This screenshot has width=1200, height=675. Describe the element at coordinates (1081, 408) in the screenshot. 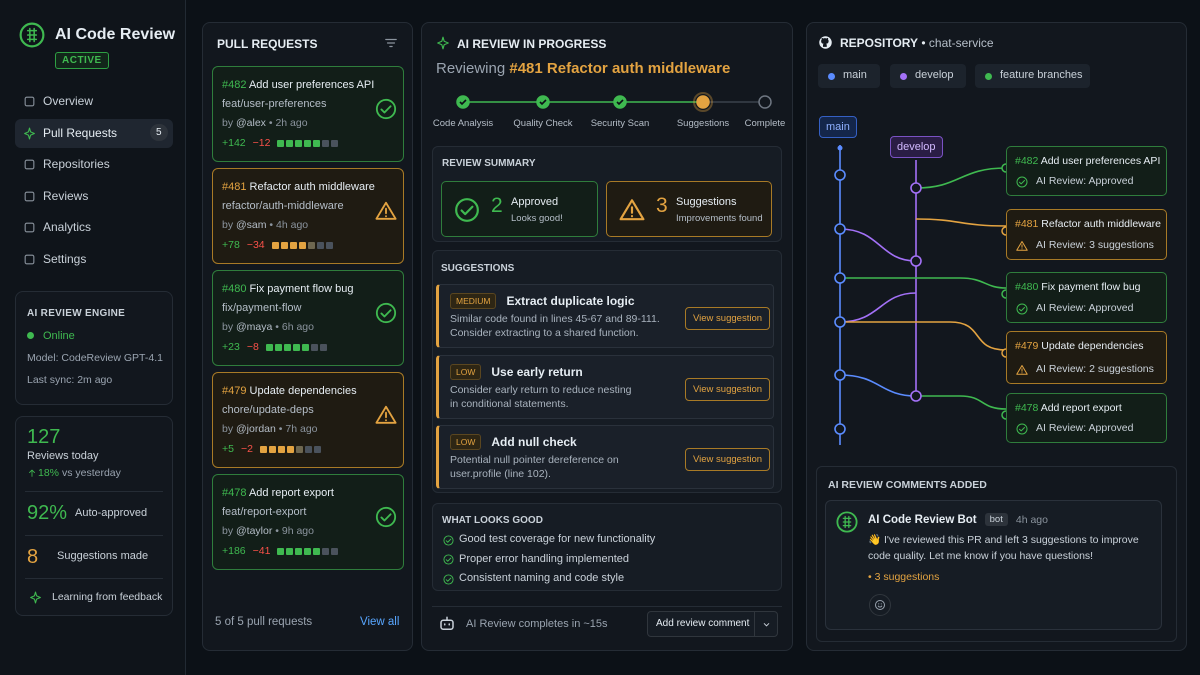

I see `repo-card-title: Add report export` at that location.